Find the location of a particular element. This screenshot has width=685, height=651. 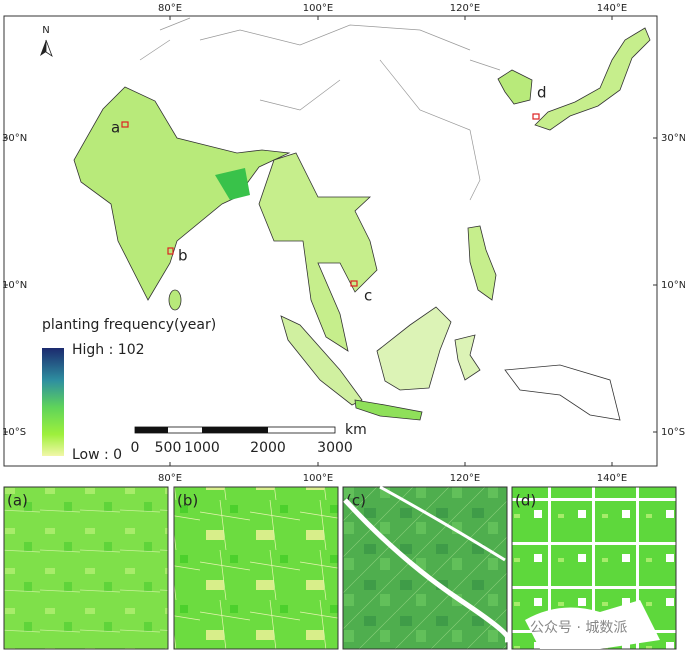

land-india is located at coordinates (182, 193).